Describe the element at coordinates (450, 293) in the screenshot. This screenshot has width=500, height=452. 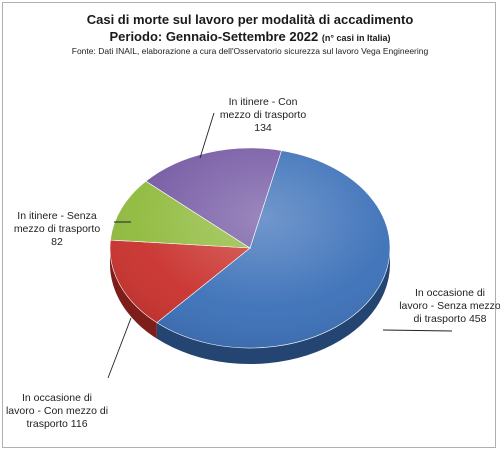
I see `slice-label-0-line-0: In occasione di` at that location.